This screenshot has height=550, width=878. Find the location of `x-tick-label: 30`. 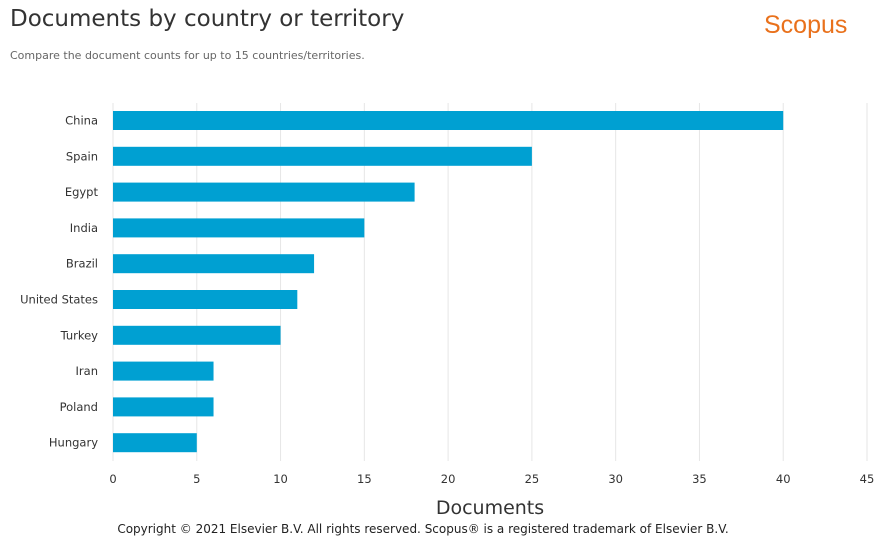

x-tick-label: 30 is located at coordinates (615, 479).